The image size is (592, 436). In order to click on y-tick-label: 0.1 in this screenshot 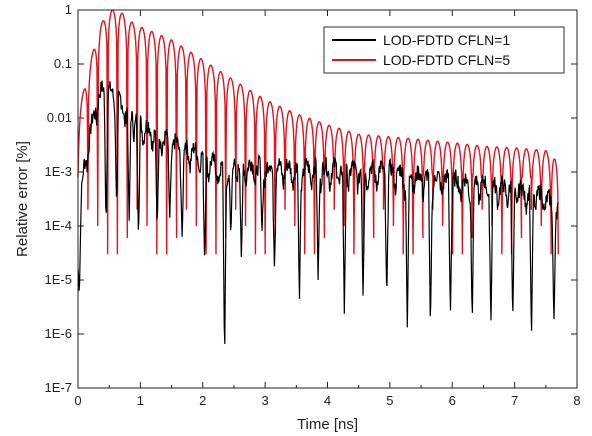, I will do `click(63, 63)`.